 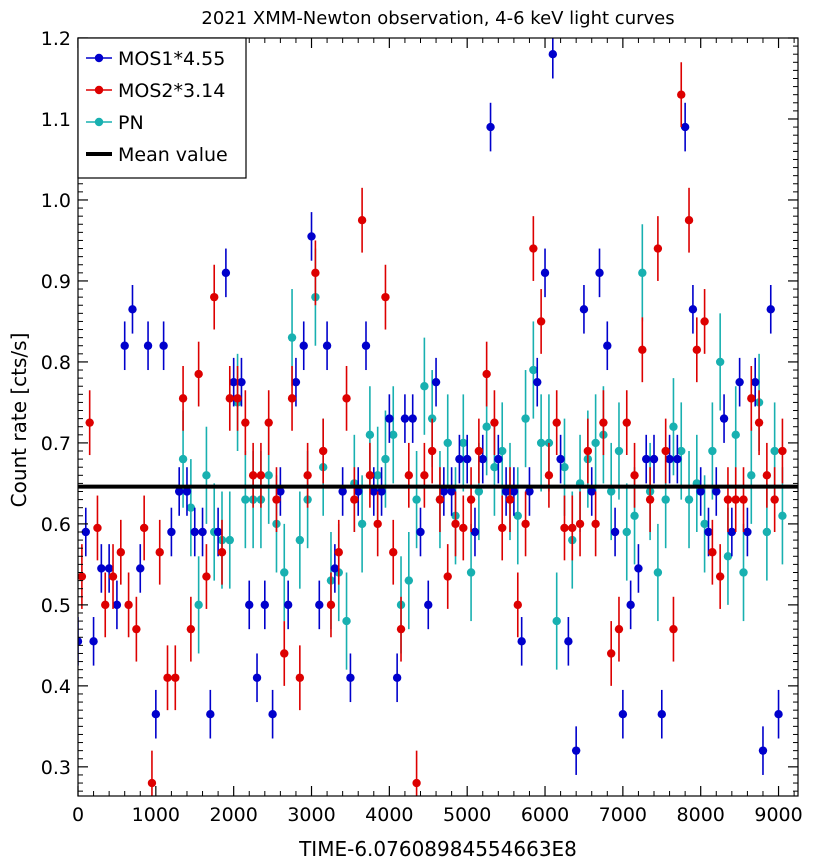 I want to click on x-tick-label: 8000, so click(x=701, y=815).